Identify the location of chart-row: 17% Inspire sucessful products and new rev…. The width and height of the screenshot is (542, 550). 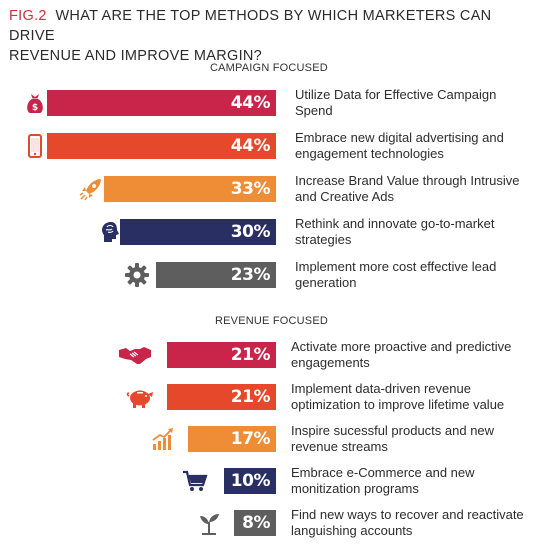
(271, 444).